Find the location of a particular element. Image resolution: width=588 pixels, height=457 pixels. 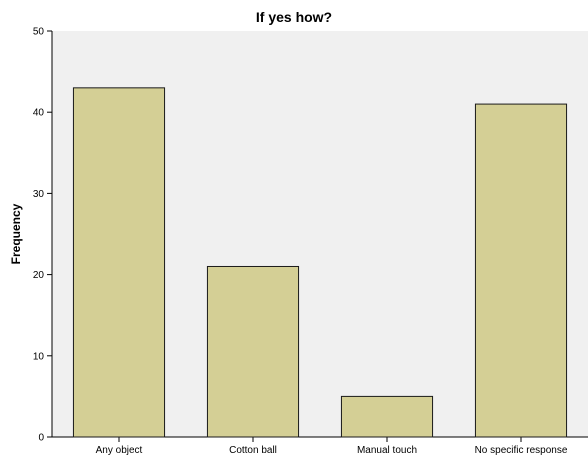

y-tick-label: 10 is located at coordinates (39, 356).